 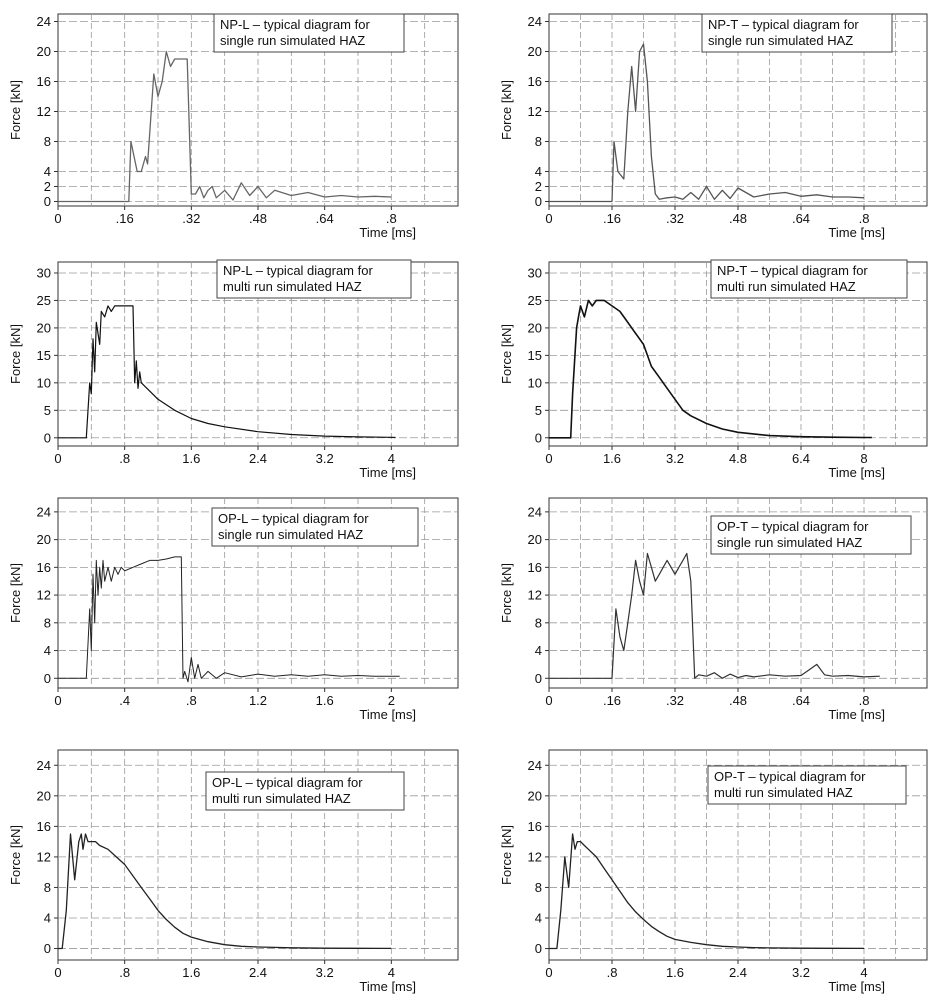 What do you see at coordinates (44, 300) in the screenshot?
I see `y-tick-label: 25` at bounding box center [44, 300].